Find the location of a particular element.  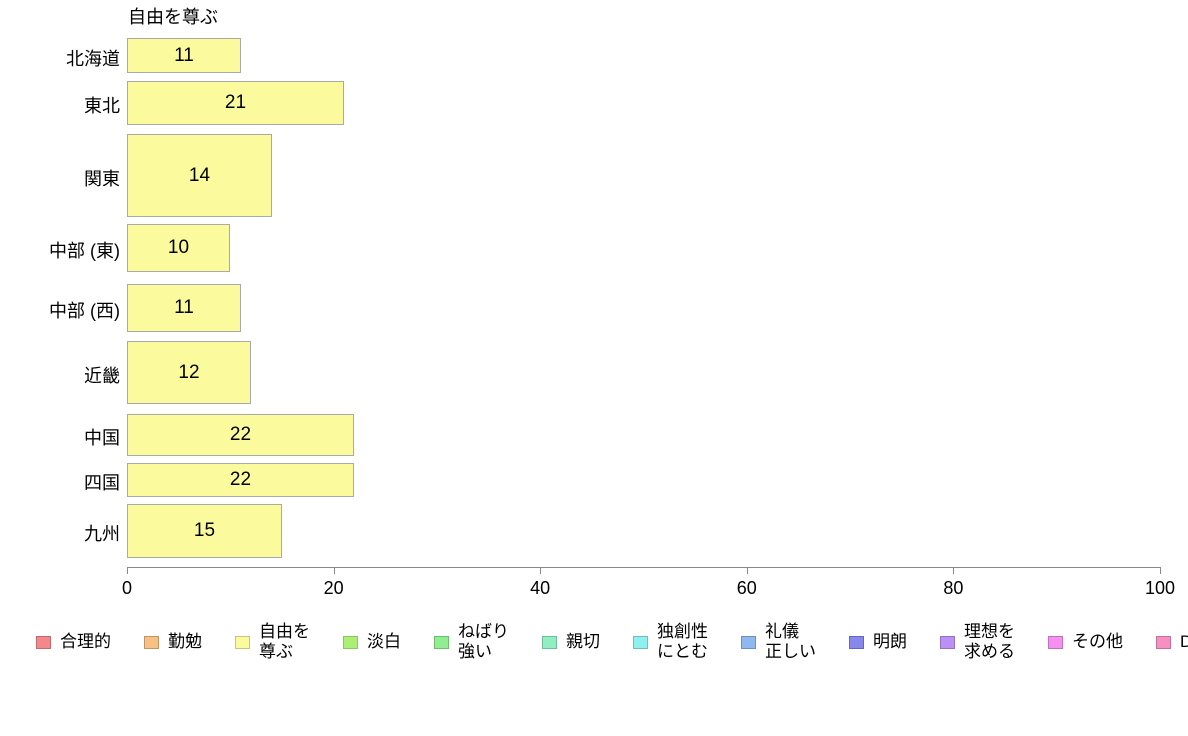

category-label: 中部 (東) is located at coordinates (84, 251).